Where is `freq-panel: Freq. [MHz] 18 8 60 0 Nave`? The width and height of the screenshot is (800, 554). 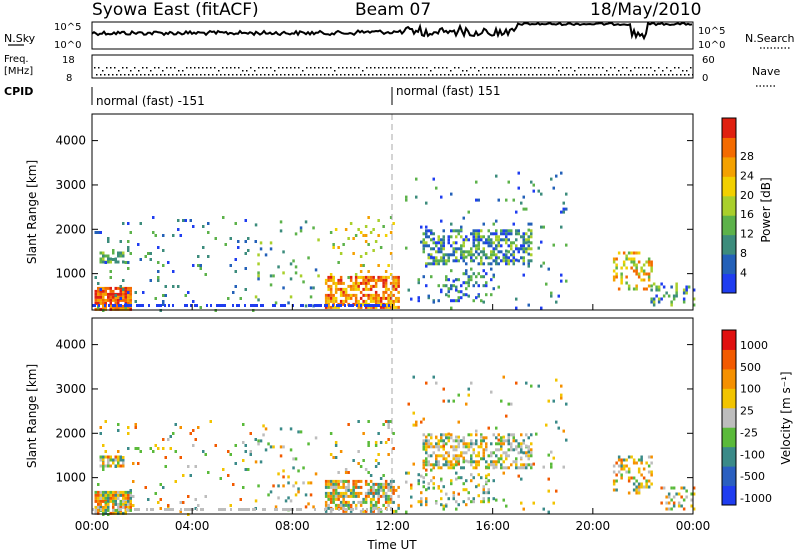 freq-panel: Freq. [MHz] 18 8 60 0 Nave is located at coordinates (392, 70).